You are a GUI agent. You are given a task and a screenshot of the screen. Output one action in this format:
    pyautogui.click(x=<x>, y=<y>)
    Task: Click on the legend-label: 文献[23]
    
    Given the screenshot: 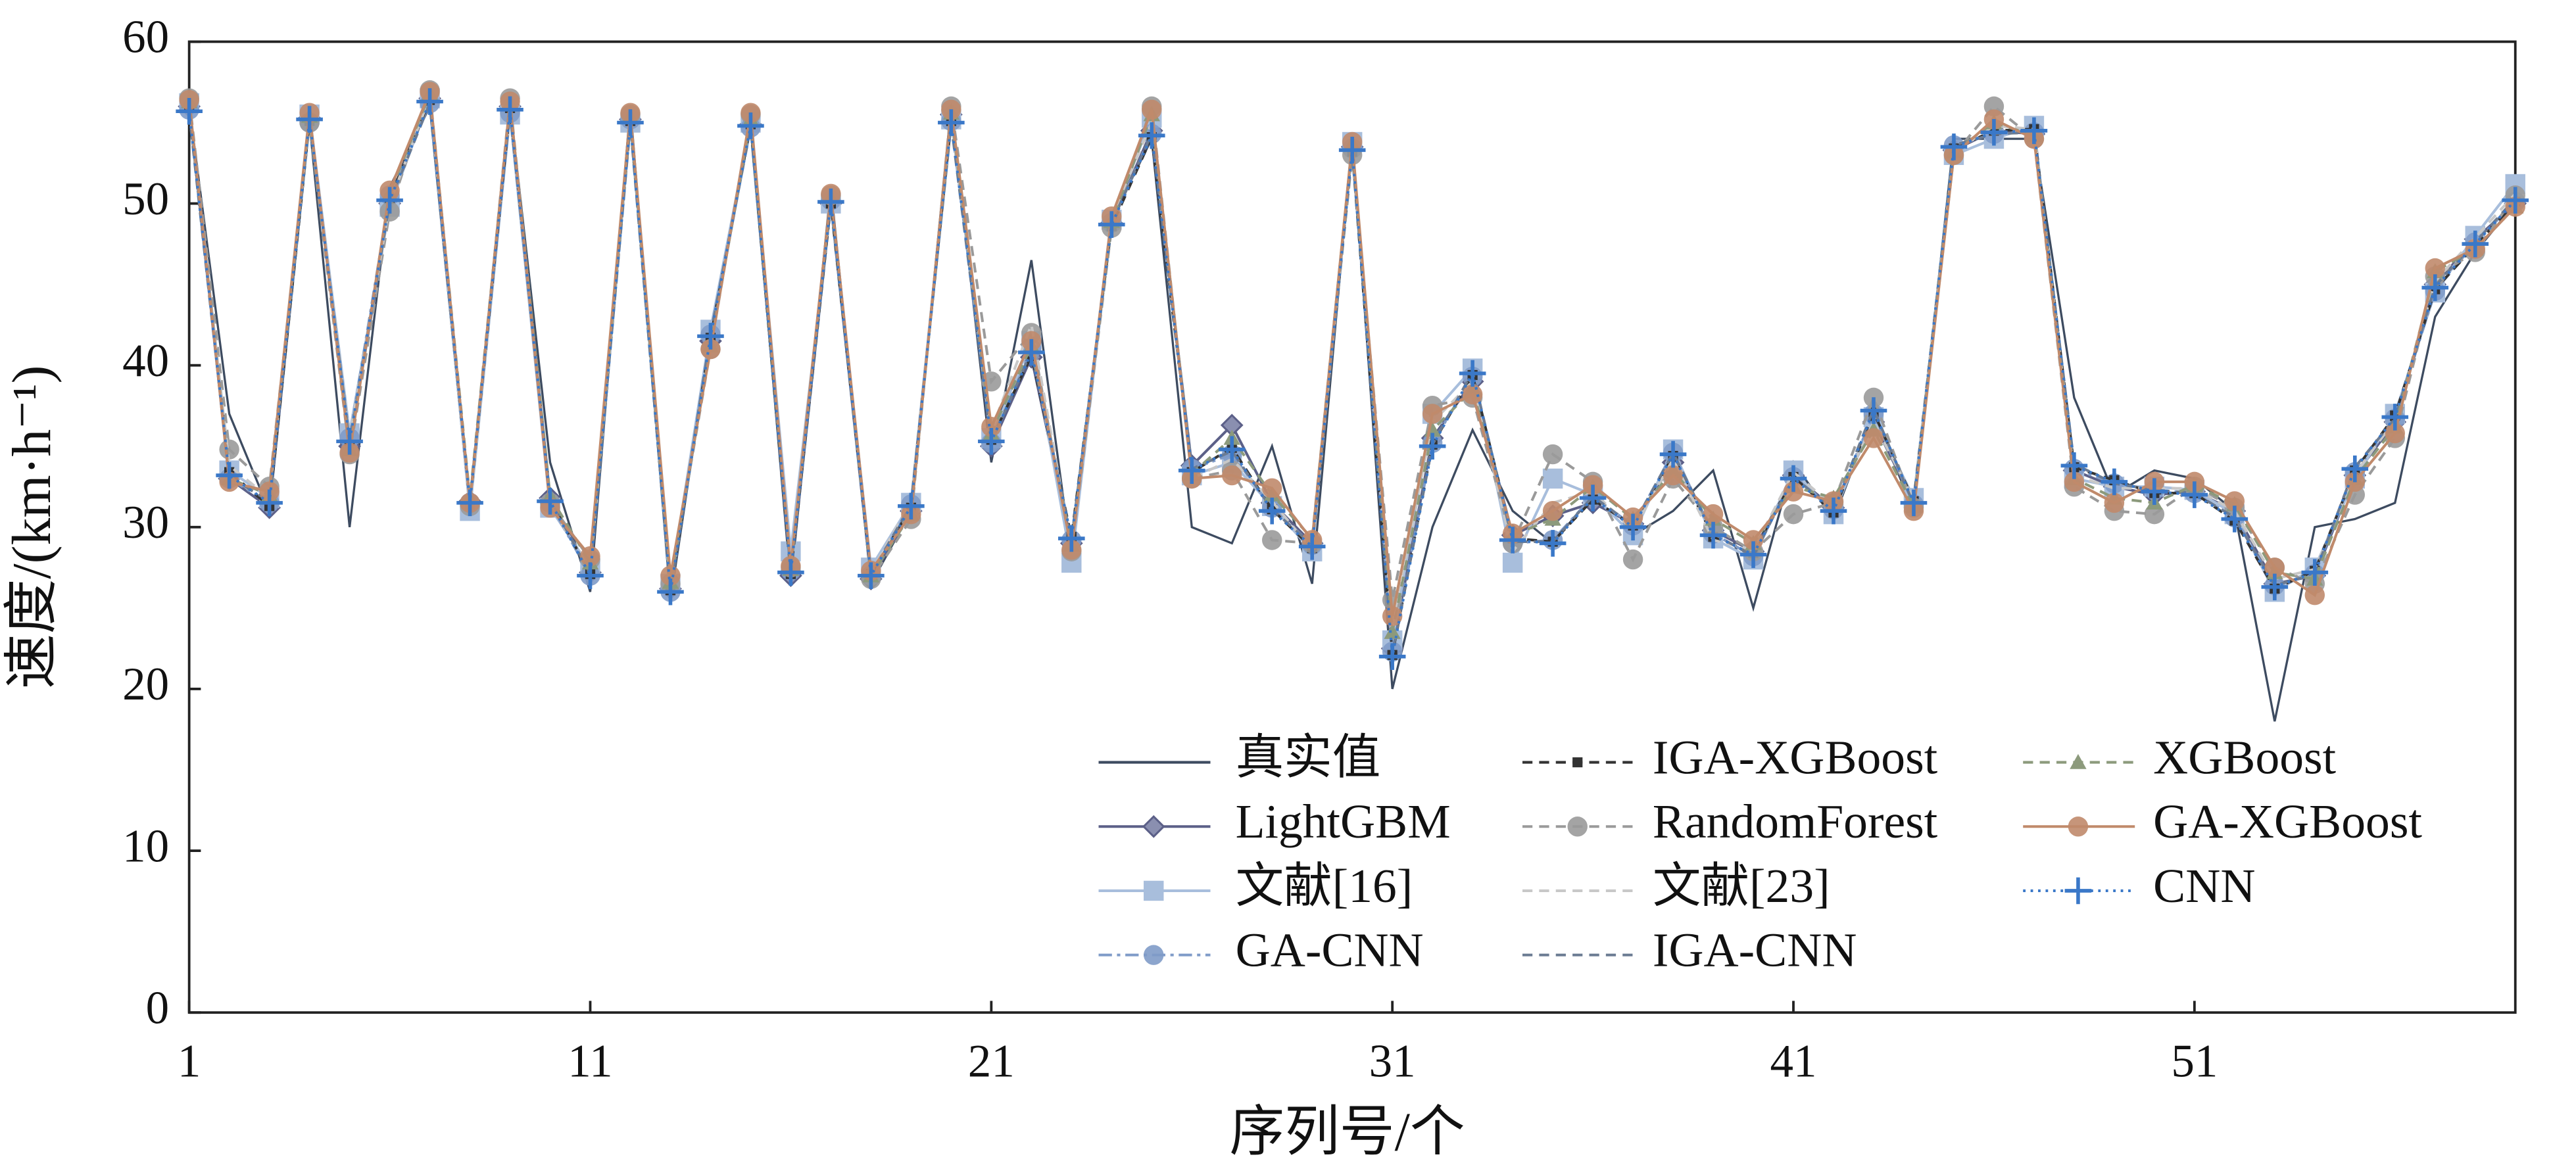 What is the action you would take?
    pyautogui.click(x=1742, y=885)
    